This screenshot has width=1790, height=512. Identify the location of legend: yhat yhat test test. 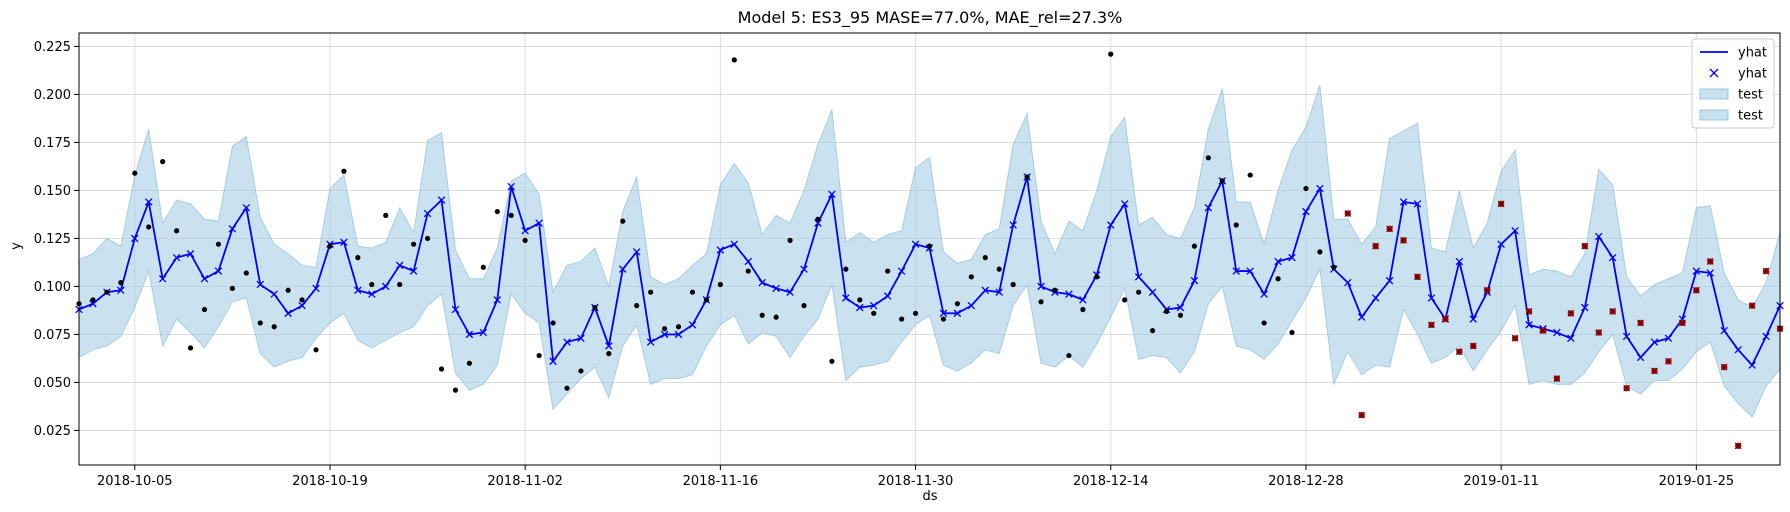
(1733, 83).